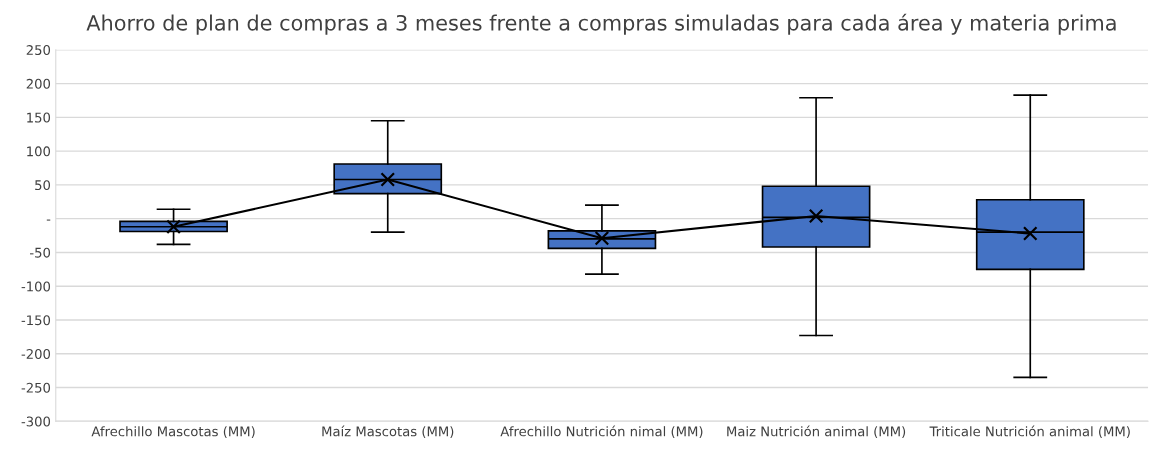 This screenshot has width=1162, height=453. Describe the element at coordinates (816, 431) in the screenshot. I see `x-tick-label: Maiz Nutrición animal (MM)` at that location.